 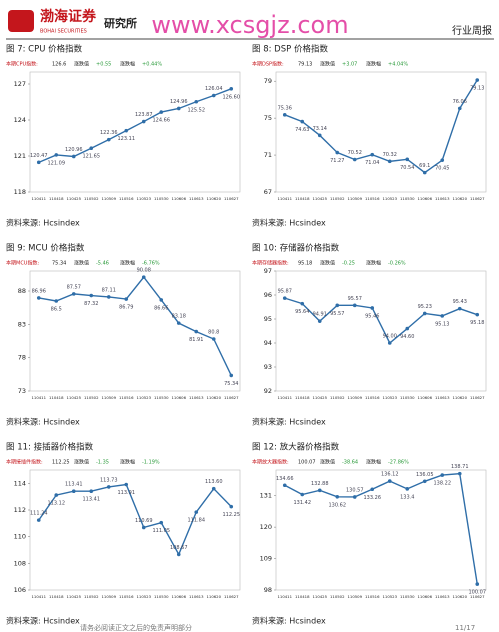 What do you see at coordinates (397, 264) in the screenshot?
I see `info-pct: -0.26%` at bounding box center [397, 264].